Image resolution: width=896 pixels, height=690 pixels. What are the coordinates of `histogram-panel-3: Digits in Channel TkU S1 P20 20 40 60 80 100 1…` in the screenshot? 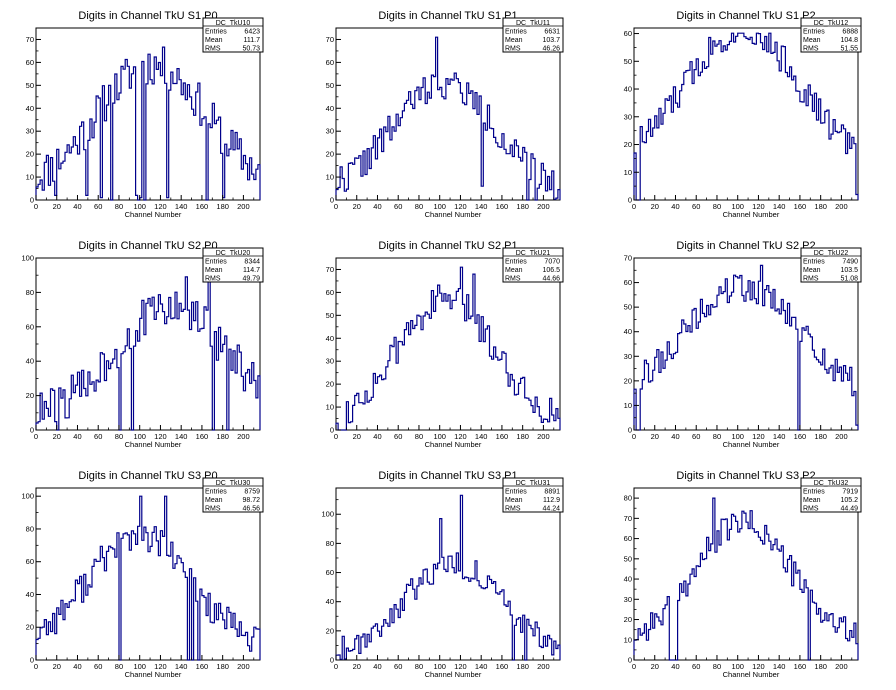 It's located at (743, 114).